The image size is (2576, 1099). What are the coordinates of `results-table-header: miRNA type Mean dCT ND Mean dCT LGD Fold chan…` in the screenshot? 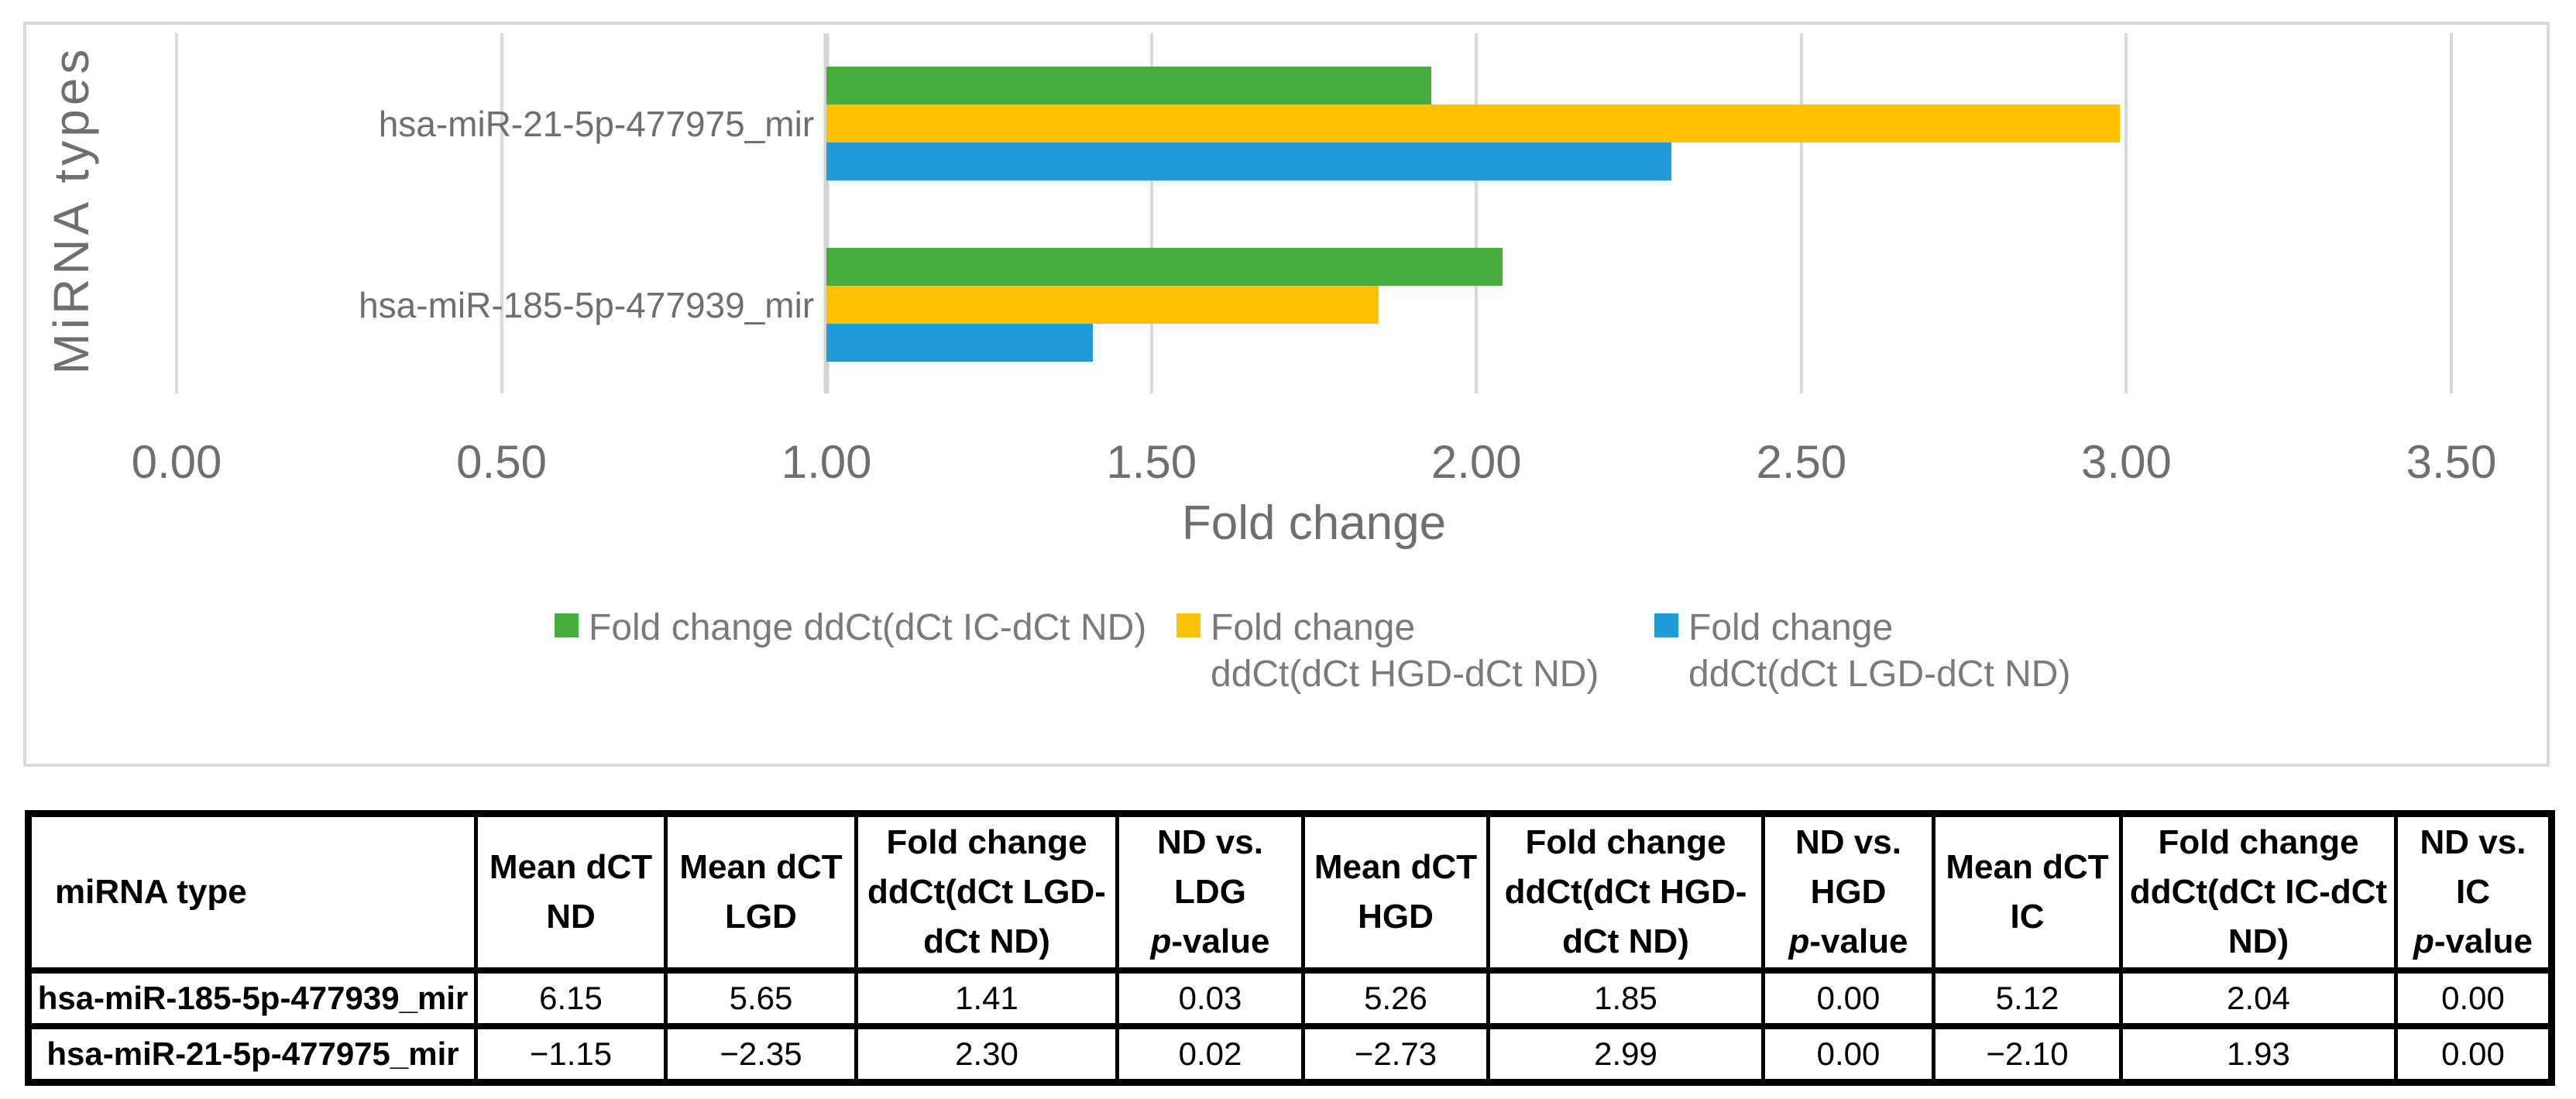 It's located at (1290, 892).